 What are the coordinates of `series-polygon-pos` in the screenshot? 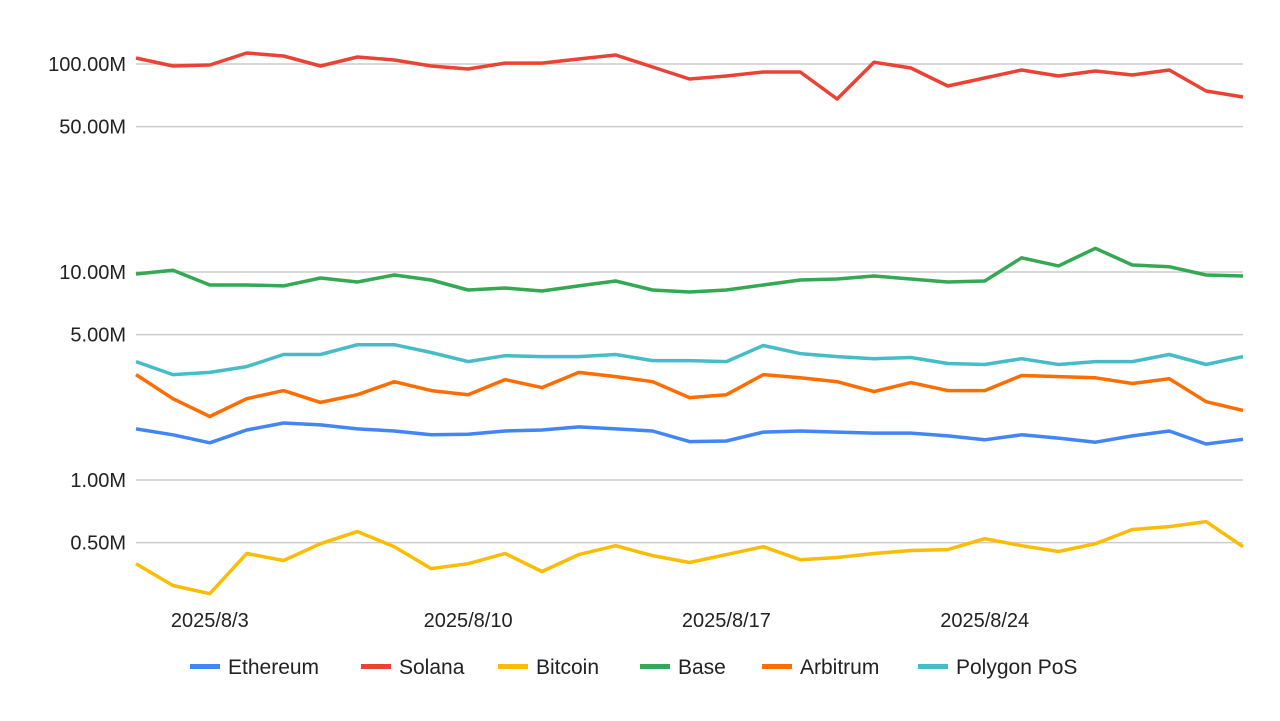 It's located at (689, 360).